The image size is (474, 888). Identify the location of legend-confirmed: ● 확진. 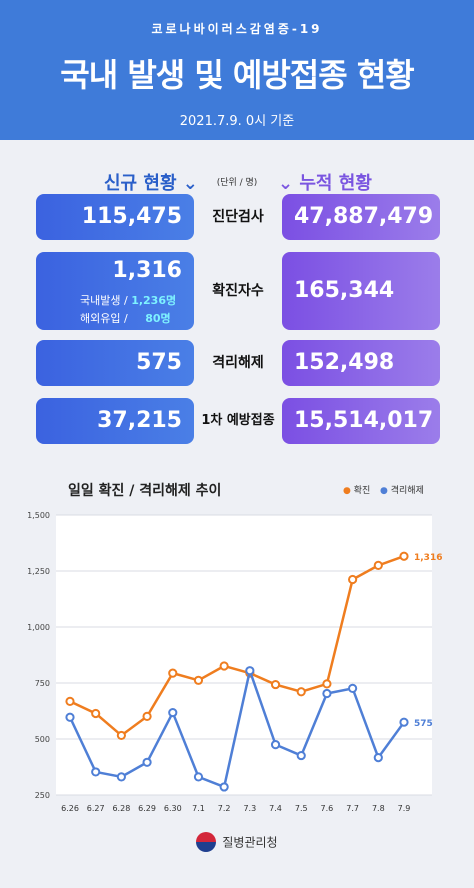
(357, 491).